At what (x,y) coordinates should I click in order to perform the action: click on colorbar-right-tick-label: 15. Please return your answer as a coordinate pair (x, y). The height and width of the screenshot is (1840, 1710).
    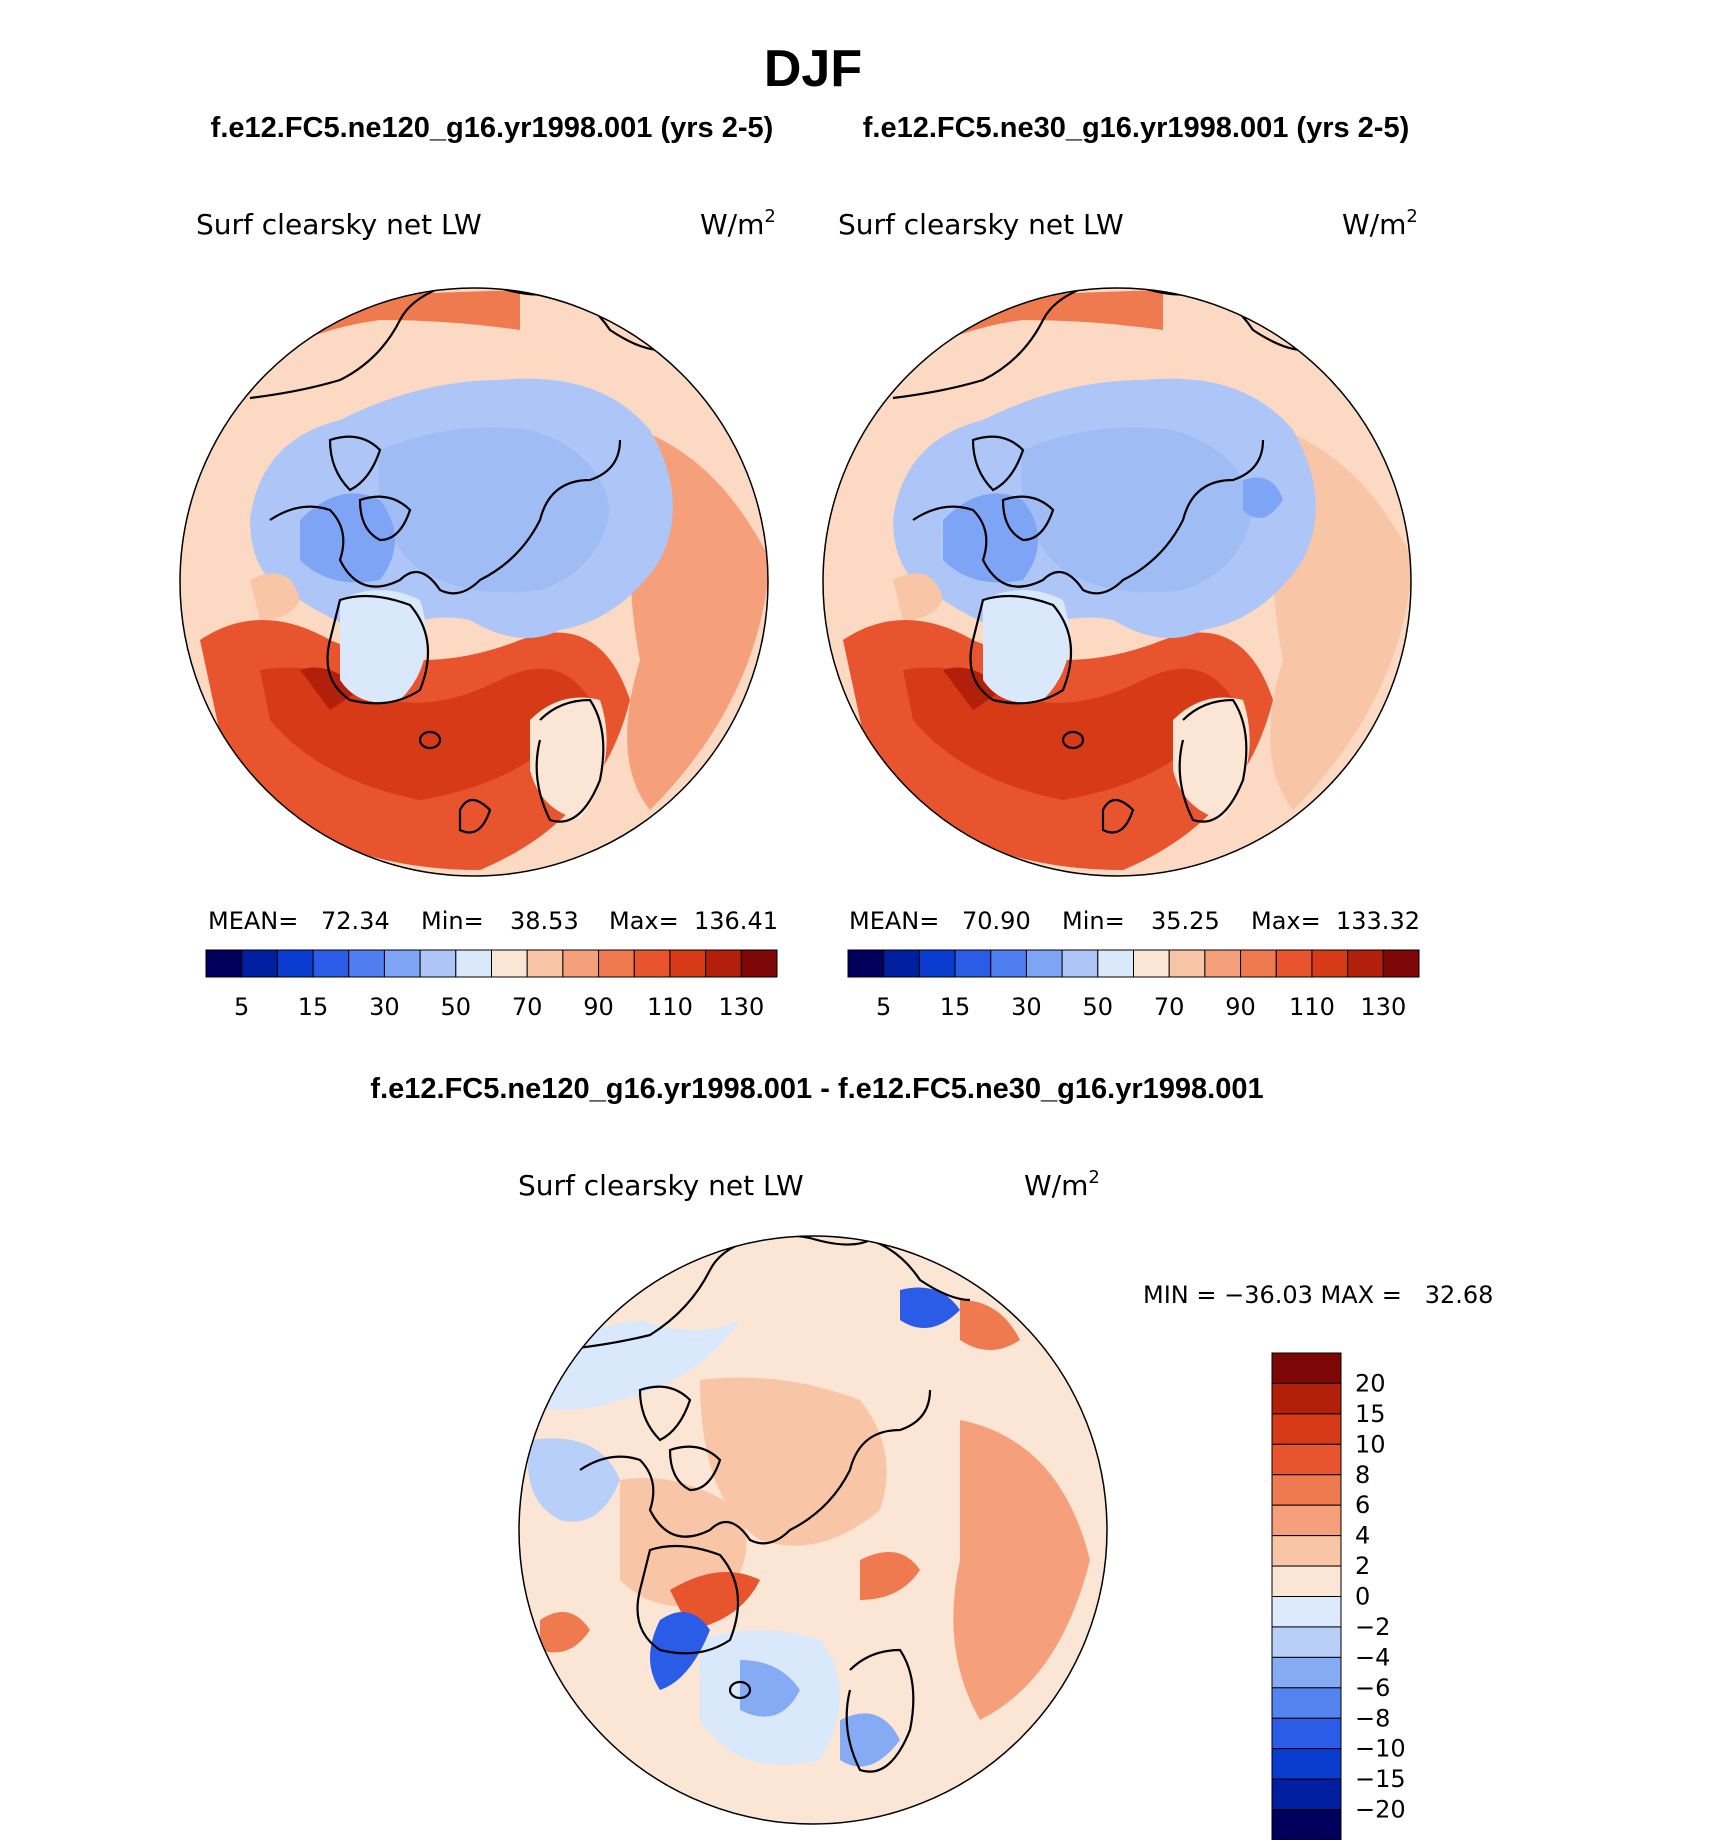
    Looking at the image, I should click on (955, 1007).